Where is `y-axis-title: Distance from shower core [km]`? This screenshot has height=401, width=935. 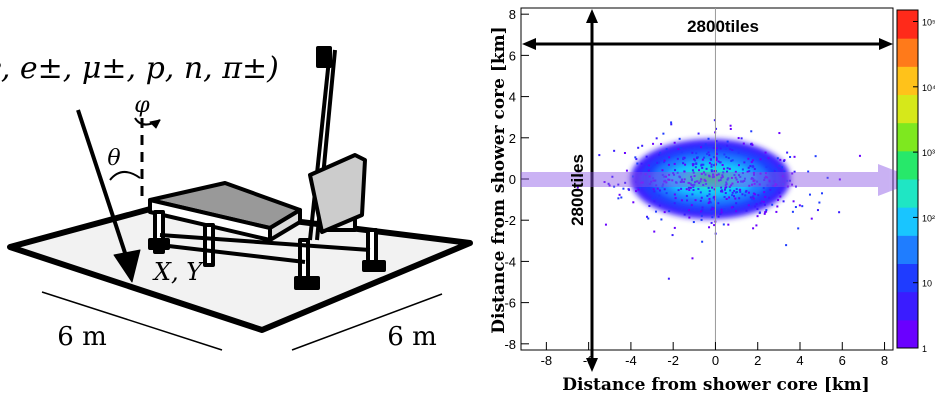 y-axis-title: Distance from shower core [km] is located at coordinates (499, 179).